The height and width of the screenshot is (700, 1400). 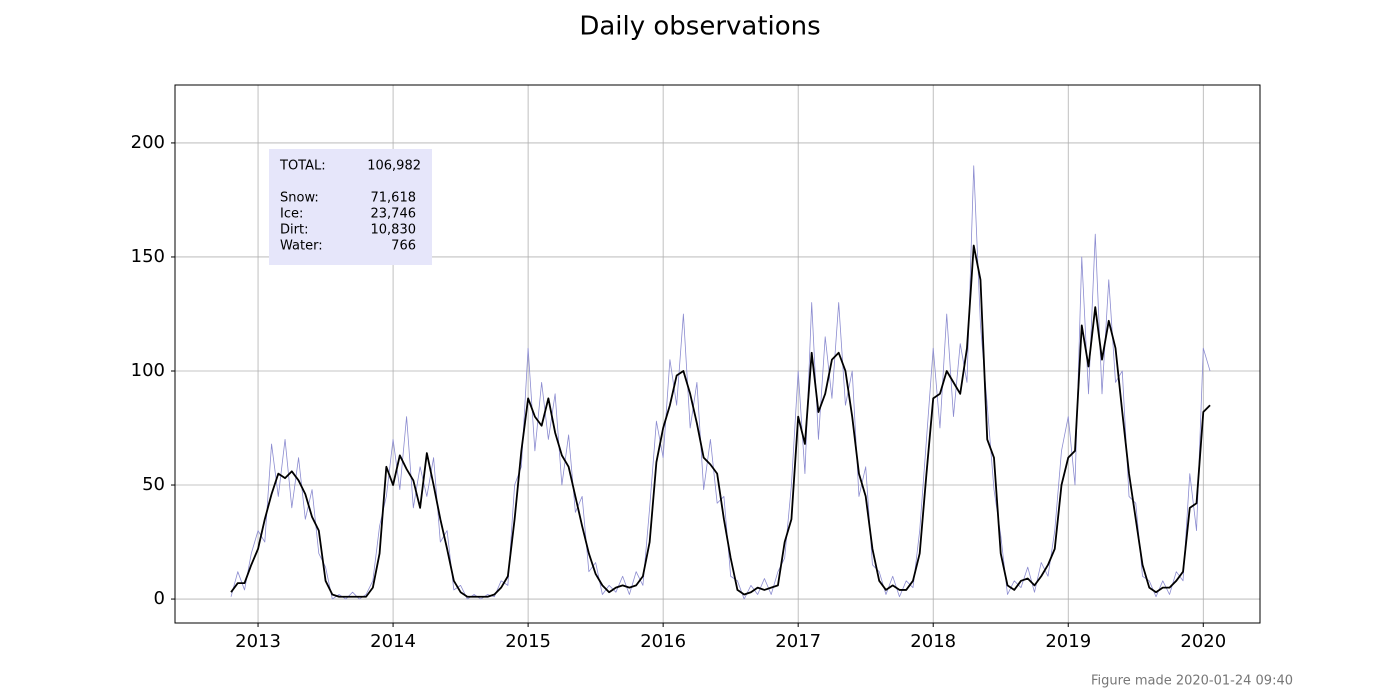 What do you see at coordinates (403, 246) in the screenshot?
I see `summary-value: 766` at bounding box center [403, 246].